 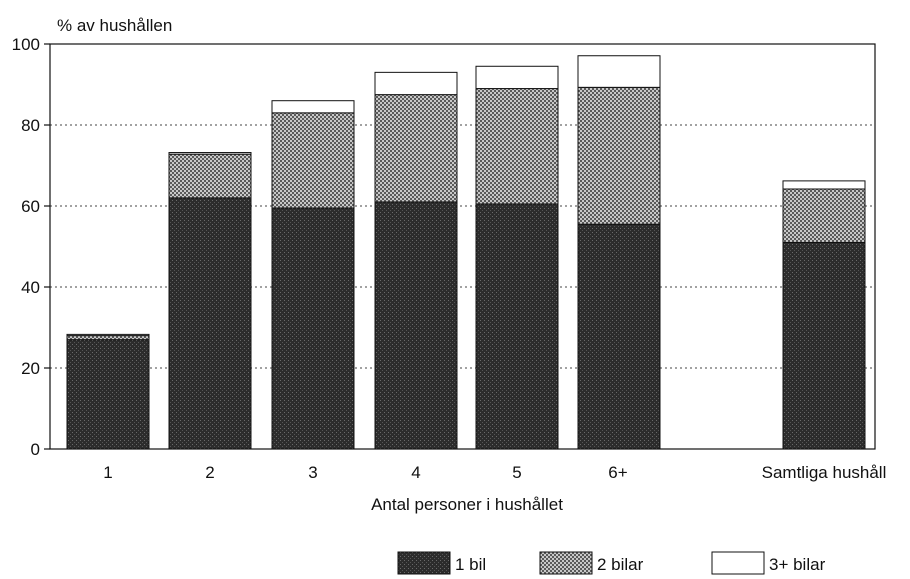 I want to click on y-axis: 0 20 40 60 80 100, so click(x=31, y=247).